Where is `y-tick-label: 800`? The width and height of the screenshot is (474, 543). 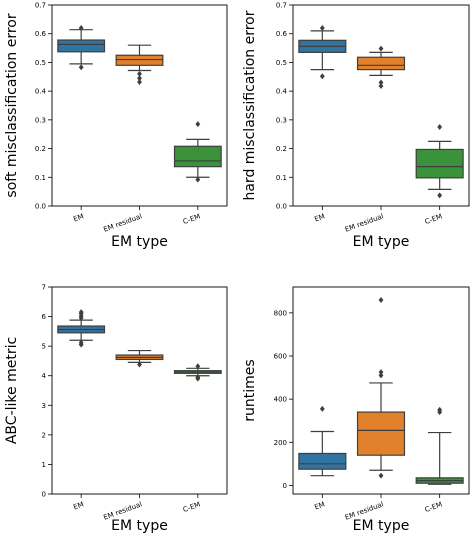
y-tick-label: 800 is located at coordinates (280, 313).